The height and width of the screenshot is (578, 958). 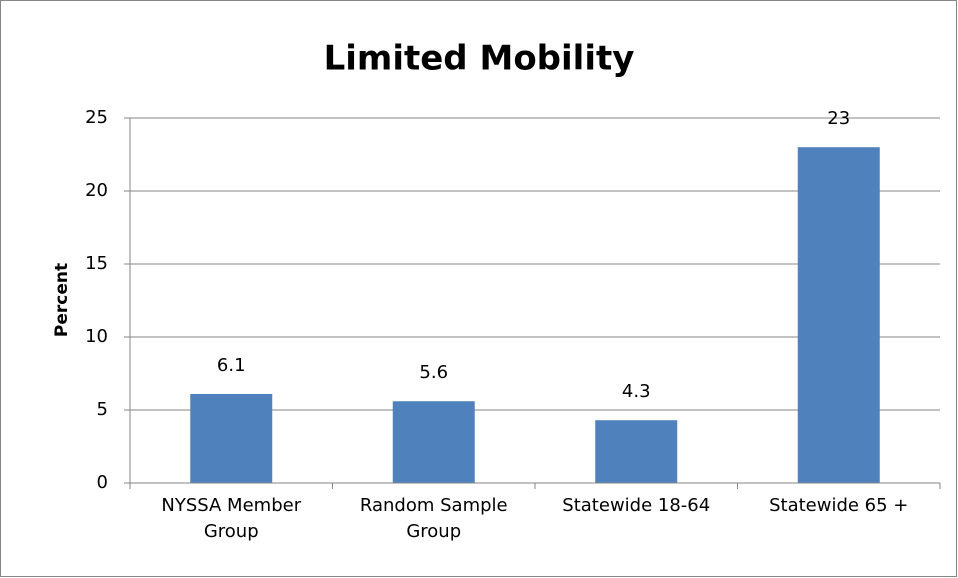 I want to click on y-tick-label: 20, so click(x=96, y=190).